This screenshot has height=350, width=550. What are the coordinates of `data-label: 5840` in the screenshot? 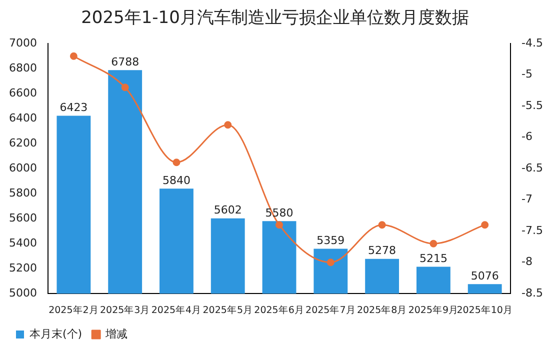 It's located at (176, 180).